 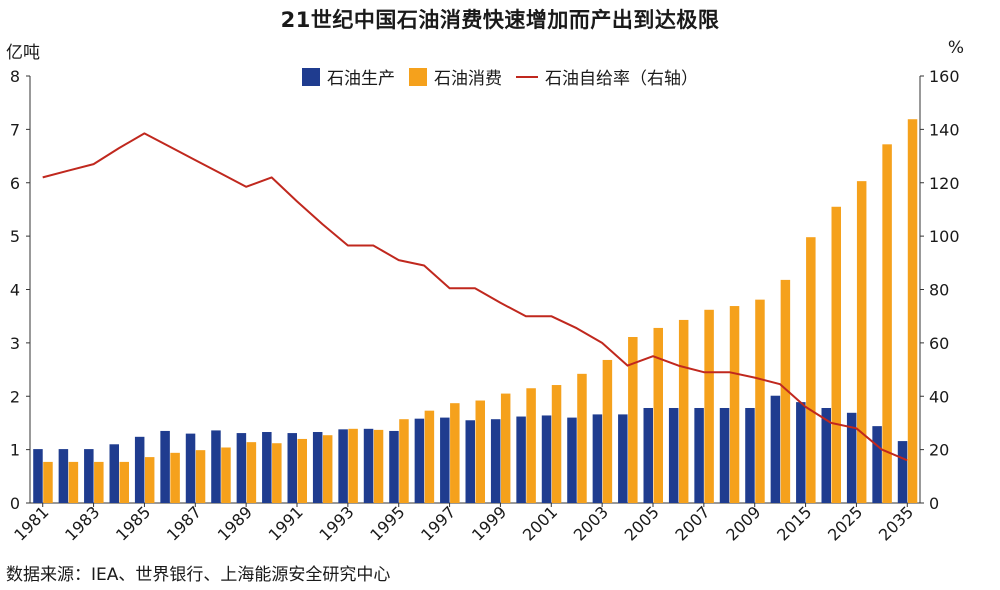 What do you see at coordinates (133, 523) in the screenshot?
I see `x-tick-label: 1985` at bounding box center [133, 523].